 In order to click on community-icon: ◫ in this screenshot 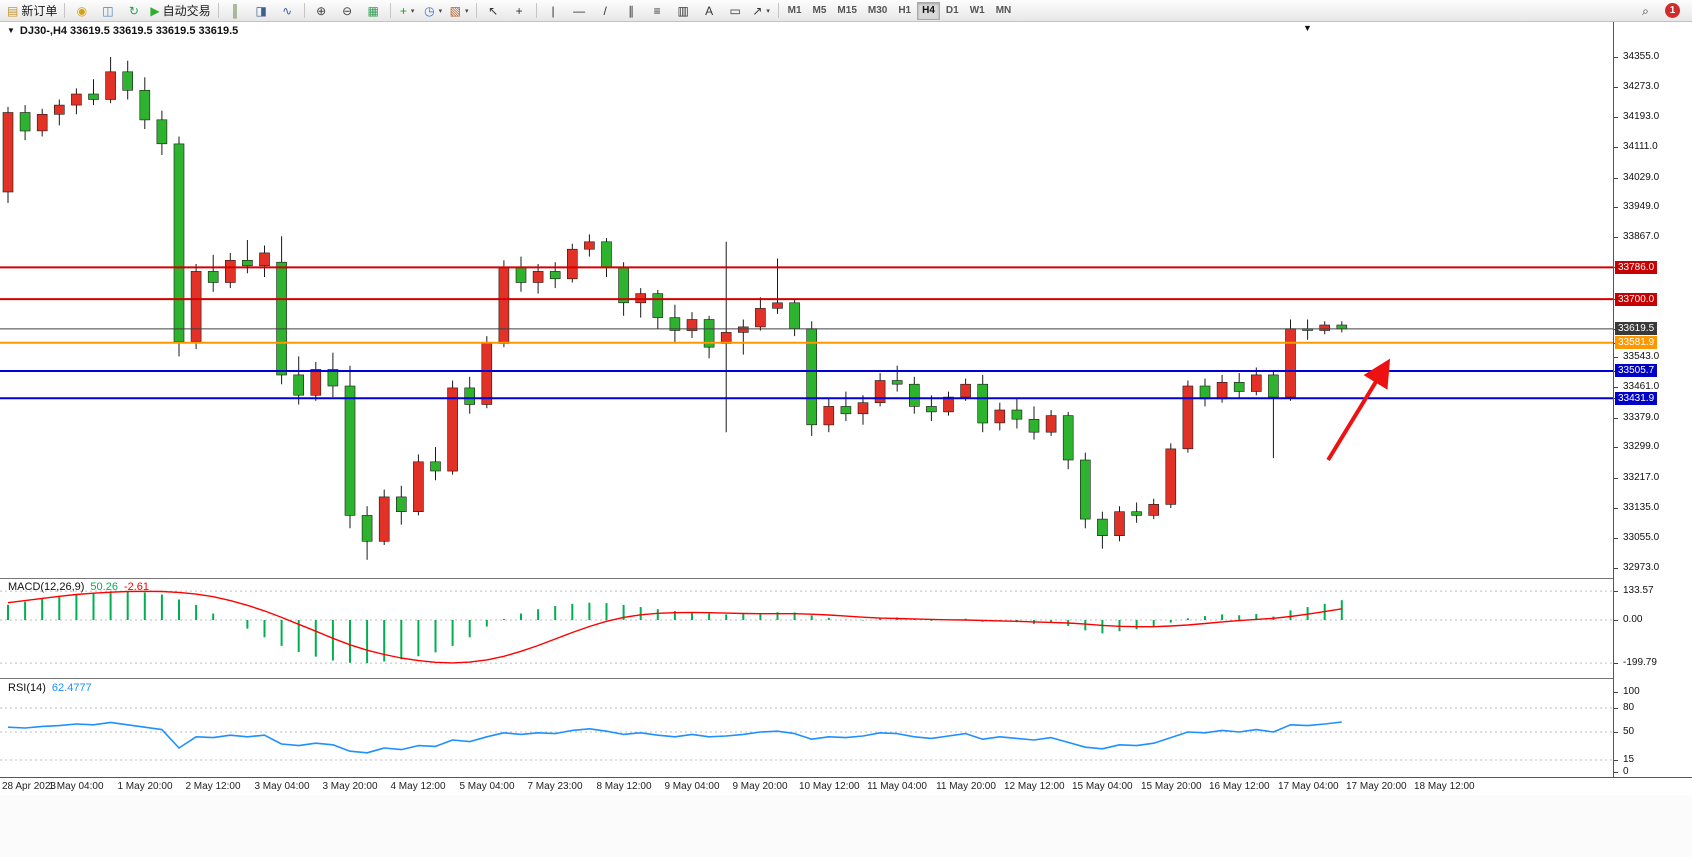, I will do `click(107, 11)`.